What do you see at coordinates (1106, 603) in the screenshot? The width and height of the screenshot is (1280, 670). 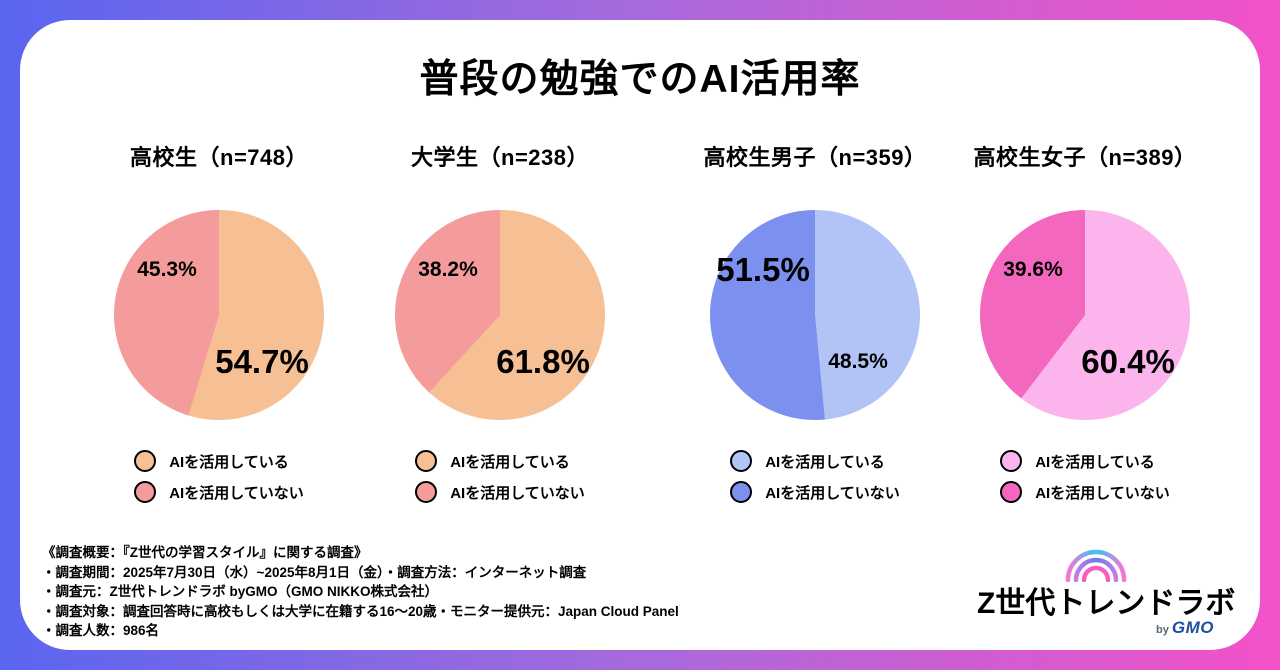 I see `logo-wordmark: Z世代トレンドラボ` at bounding box center [1106, 603].